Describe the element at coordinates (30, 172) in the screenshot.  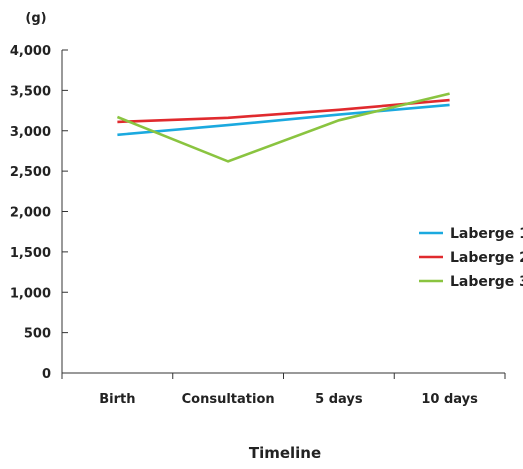
I see `y-tick-label-5: 2,500` at that location.